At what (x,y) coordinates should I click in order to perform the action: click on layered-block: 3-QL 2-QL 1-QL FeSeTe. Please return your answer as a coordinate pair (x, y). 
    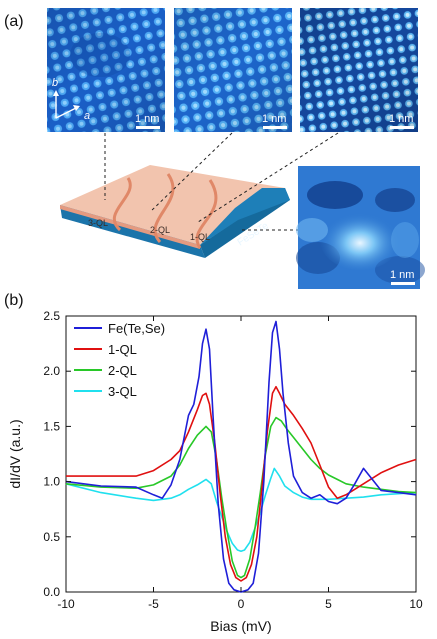
    Looking at the image, I should click on (175, 211).